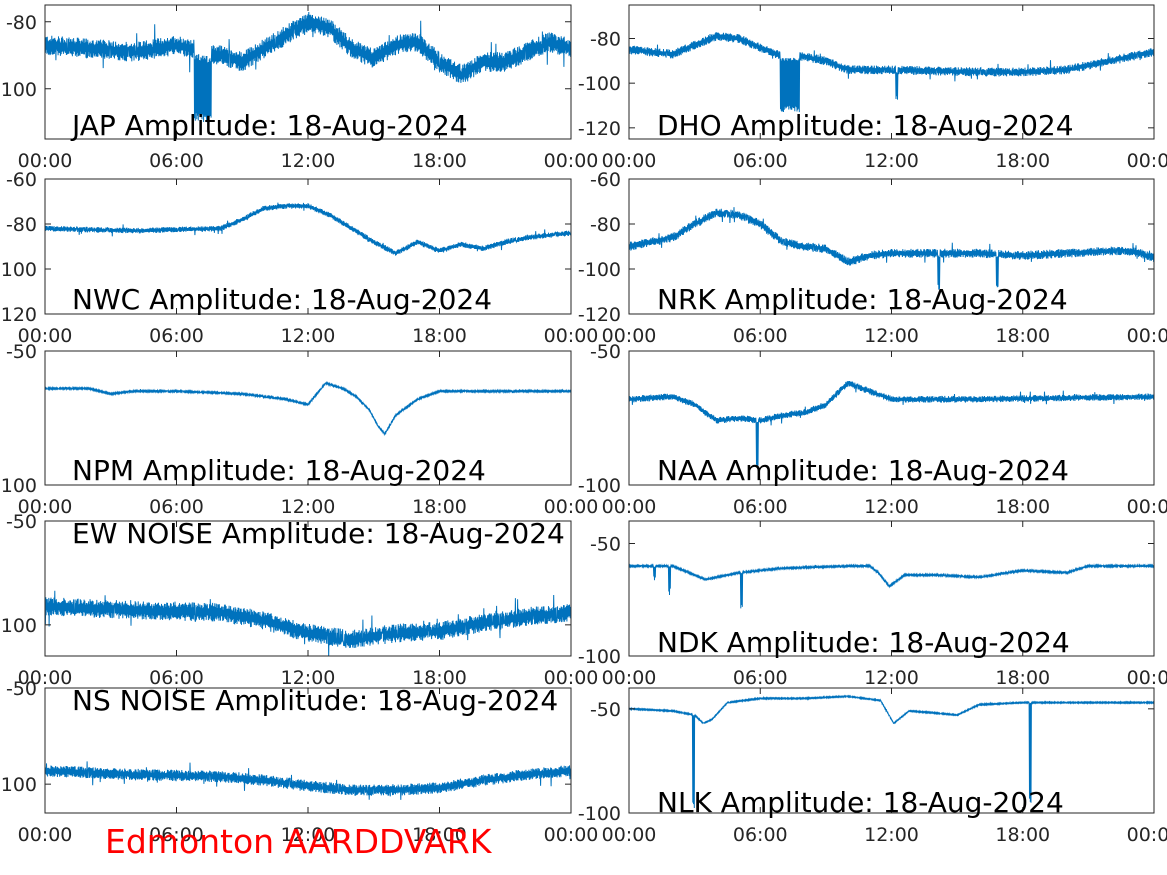 This screenshot has width=1167, height=875. I want to click on panel-title: NS NOISE Amplitude: 18-Aug-2024, so click(315, 700).